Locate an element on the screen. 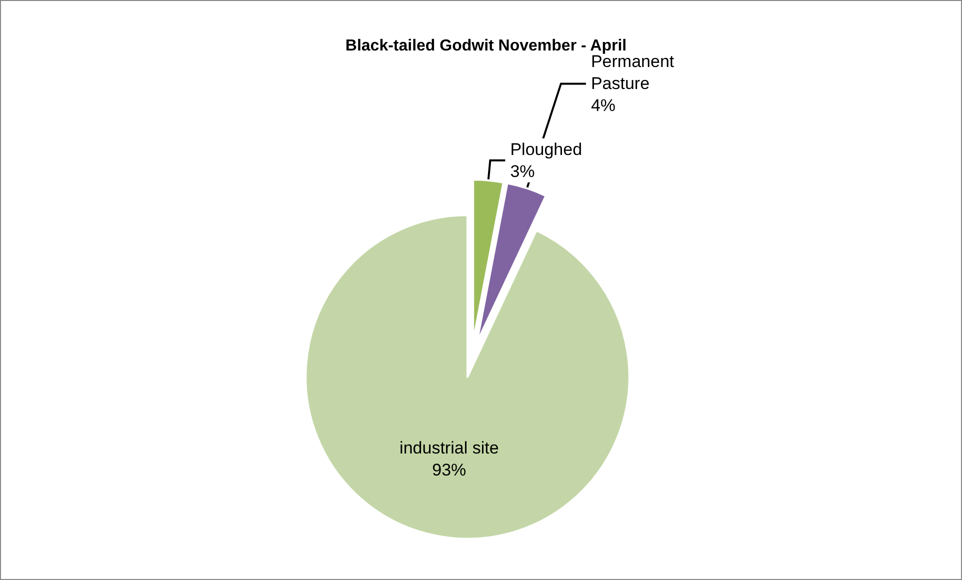 The image size is (962, 580). data-label: 3% is located at coordinates (522, 171).